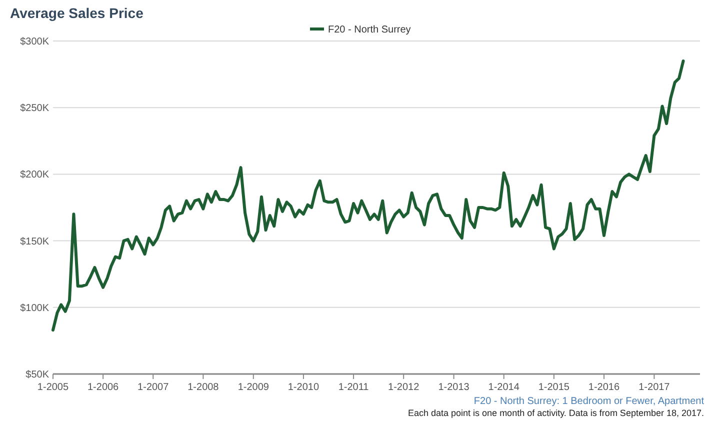 This screenshot has width=720, height=423. I want to click on x-tick-label: 1-2014, so click(504, 387).